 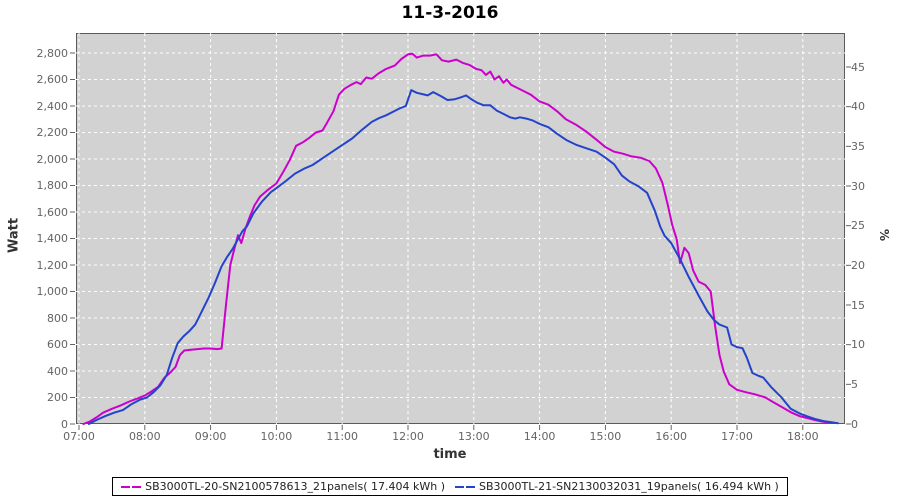 I want to click on right-axis-tick-label: 25, so click(x=858, y=226).